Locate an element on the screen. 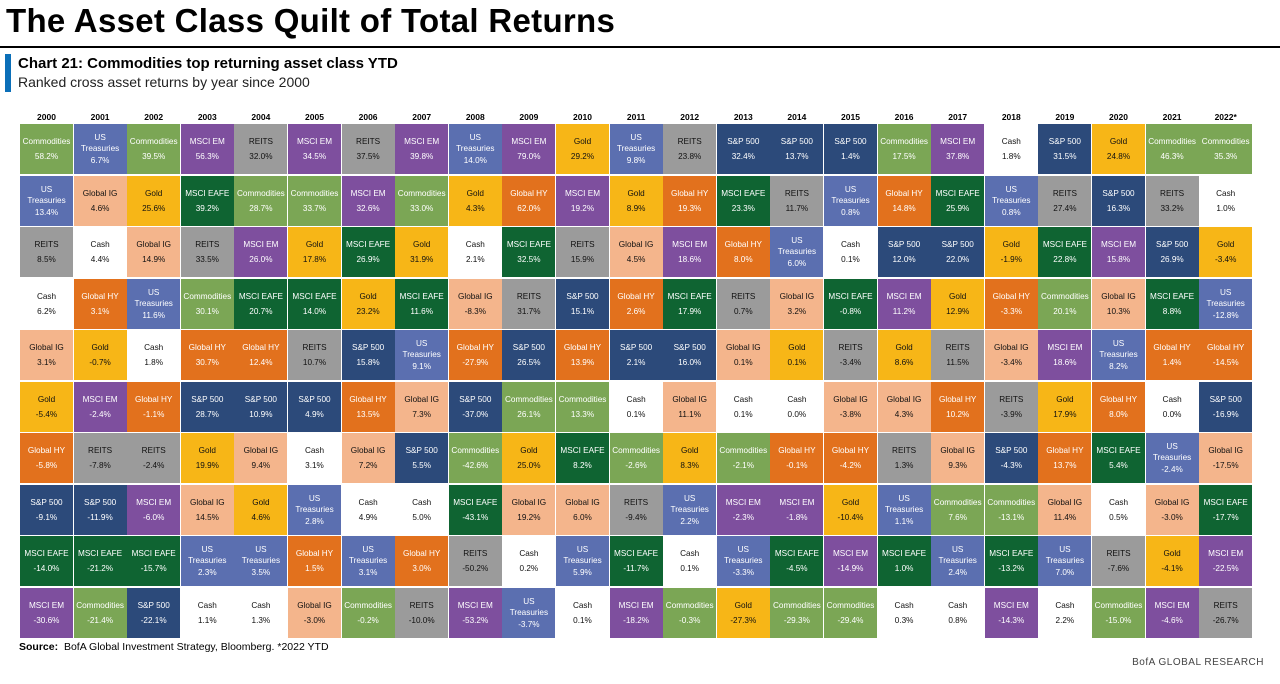 Image resolution: width=1280 pixels, height=684 pixels. quilt-cell: MSCI EAFE 17.9% is located at coordinates (690, 303).